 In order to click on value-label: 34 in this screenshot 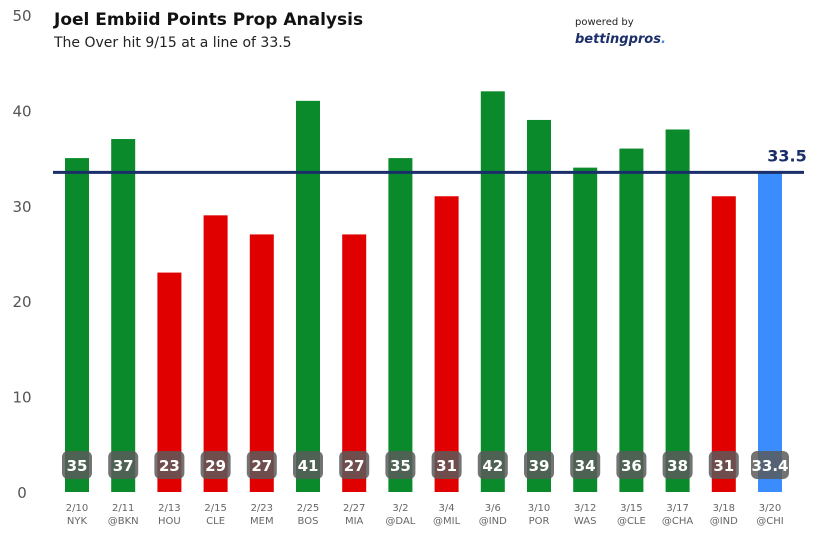, I will do `click(585, 466)`.